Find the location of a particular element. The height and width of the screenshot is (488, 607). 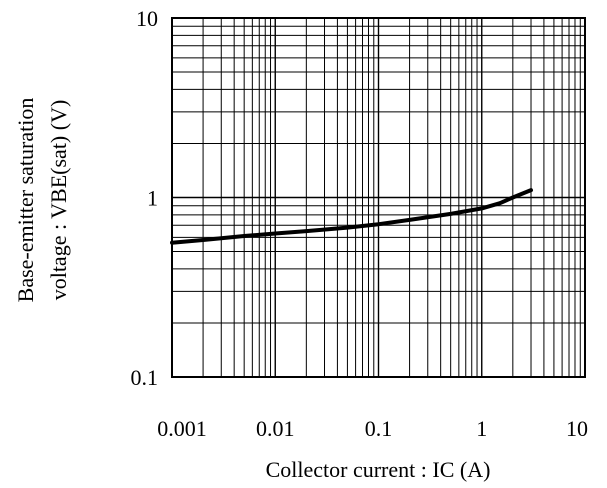

y-tick-label: 1 is located at coordinates (152, 198).